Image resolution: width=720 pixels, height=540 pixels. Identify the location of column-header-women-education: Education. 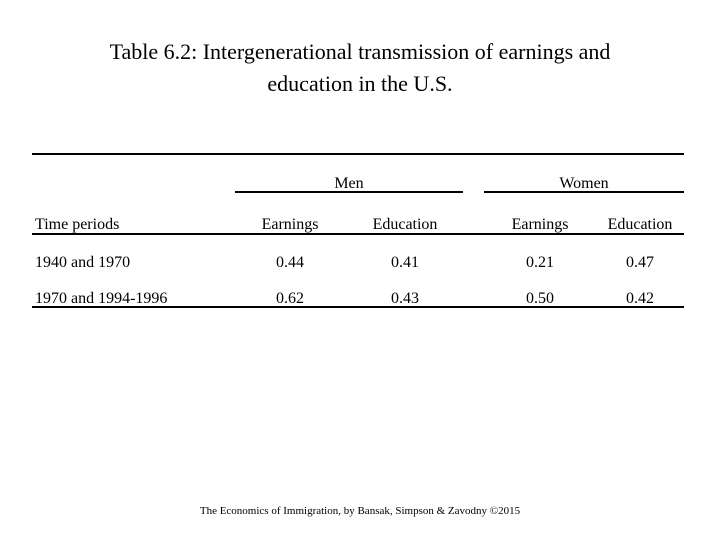
(640, 224).